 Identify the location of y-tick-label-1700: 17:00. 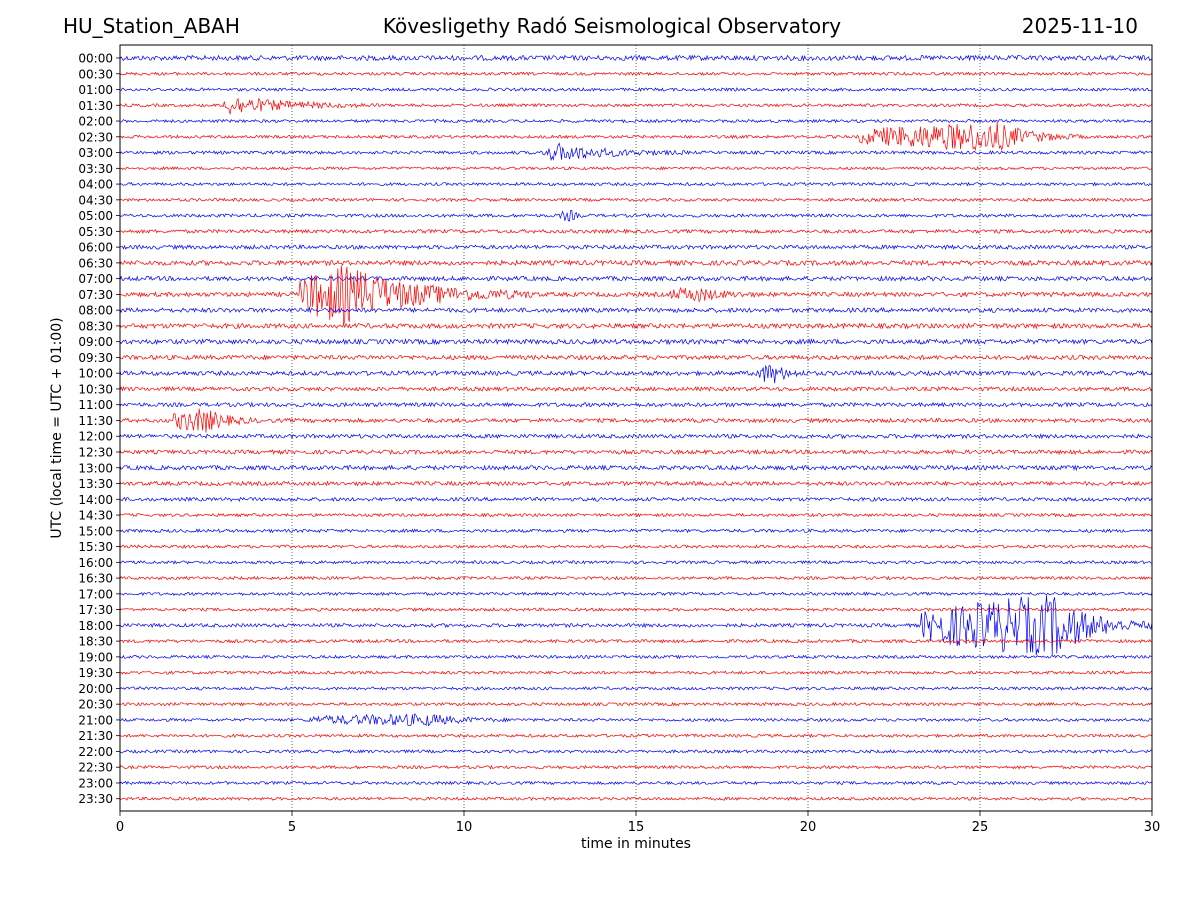
(95, 594).